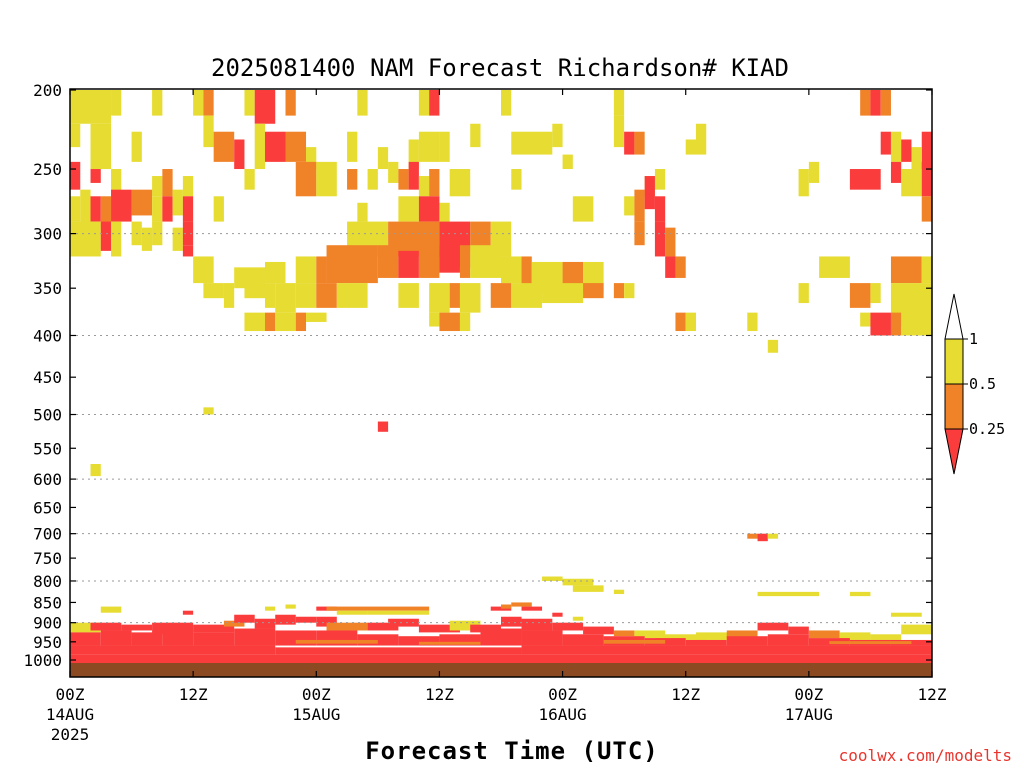 The height and width of the screenshot is (768, 1024). What do you see at coordinates (809, 714) in the screenshot?
I see `x-tick-date-label: 17AUG` at bounding box center [809, 714].